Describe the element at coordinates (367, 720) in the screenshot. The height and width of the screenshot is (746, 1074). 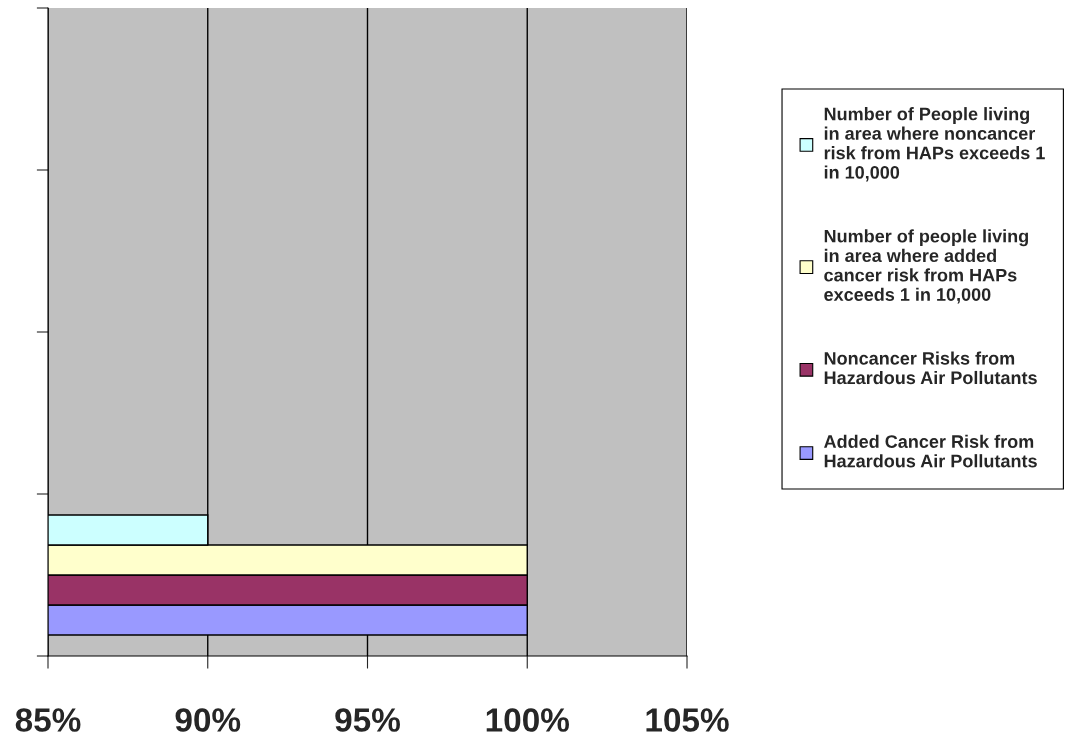
I see `x-tick-label: 95%` at that location.